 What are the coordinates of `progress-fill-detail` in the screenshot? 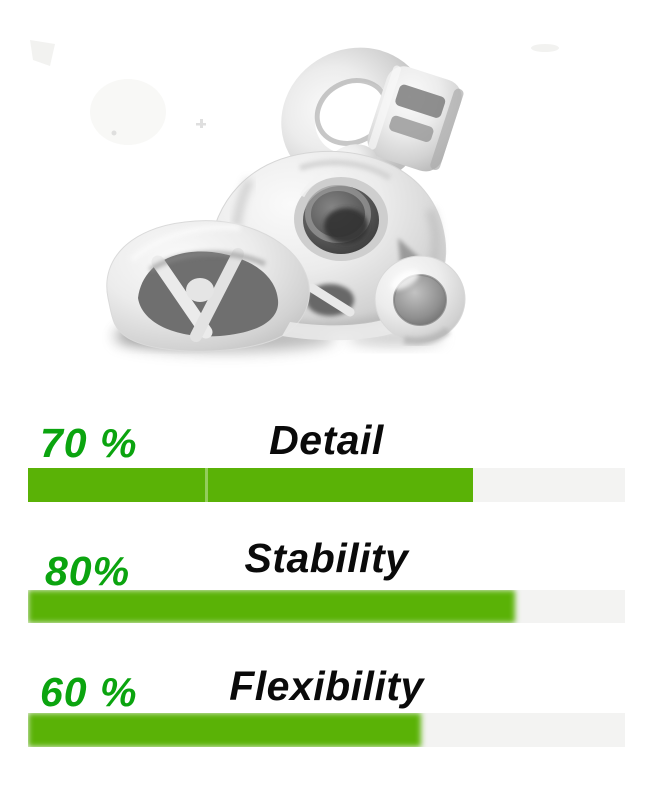 It's located at (250, 485).